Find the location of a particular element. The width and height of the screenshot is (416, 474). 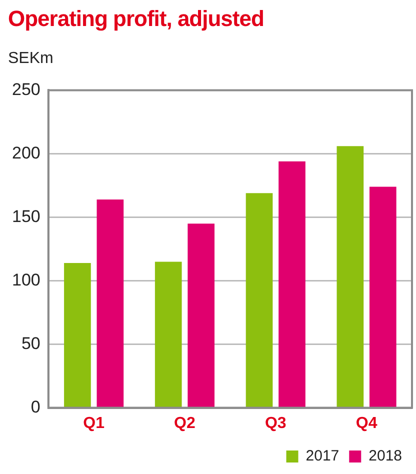

y-tick-label: 50 is located at coordinates (30, 343).